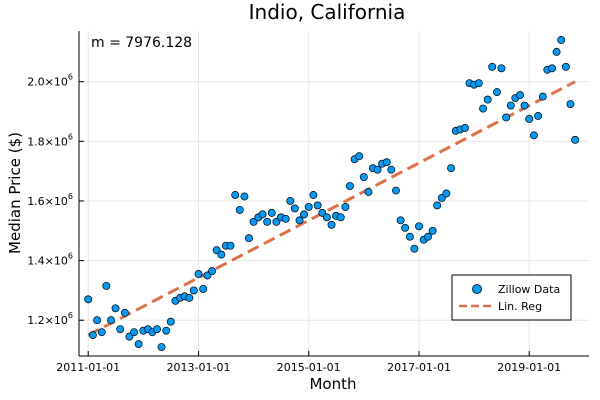  What do you see at coordinates (529, 367) in the screenshot?
I see `x-tick-label: 2019-01-01` at bounding box center [529, 367].